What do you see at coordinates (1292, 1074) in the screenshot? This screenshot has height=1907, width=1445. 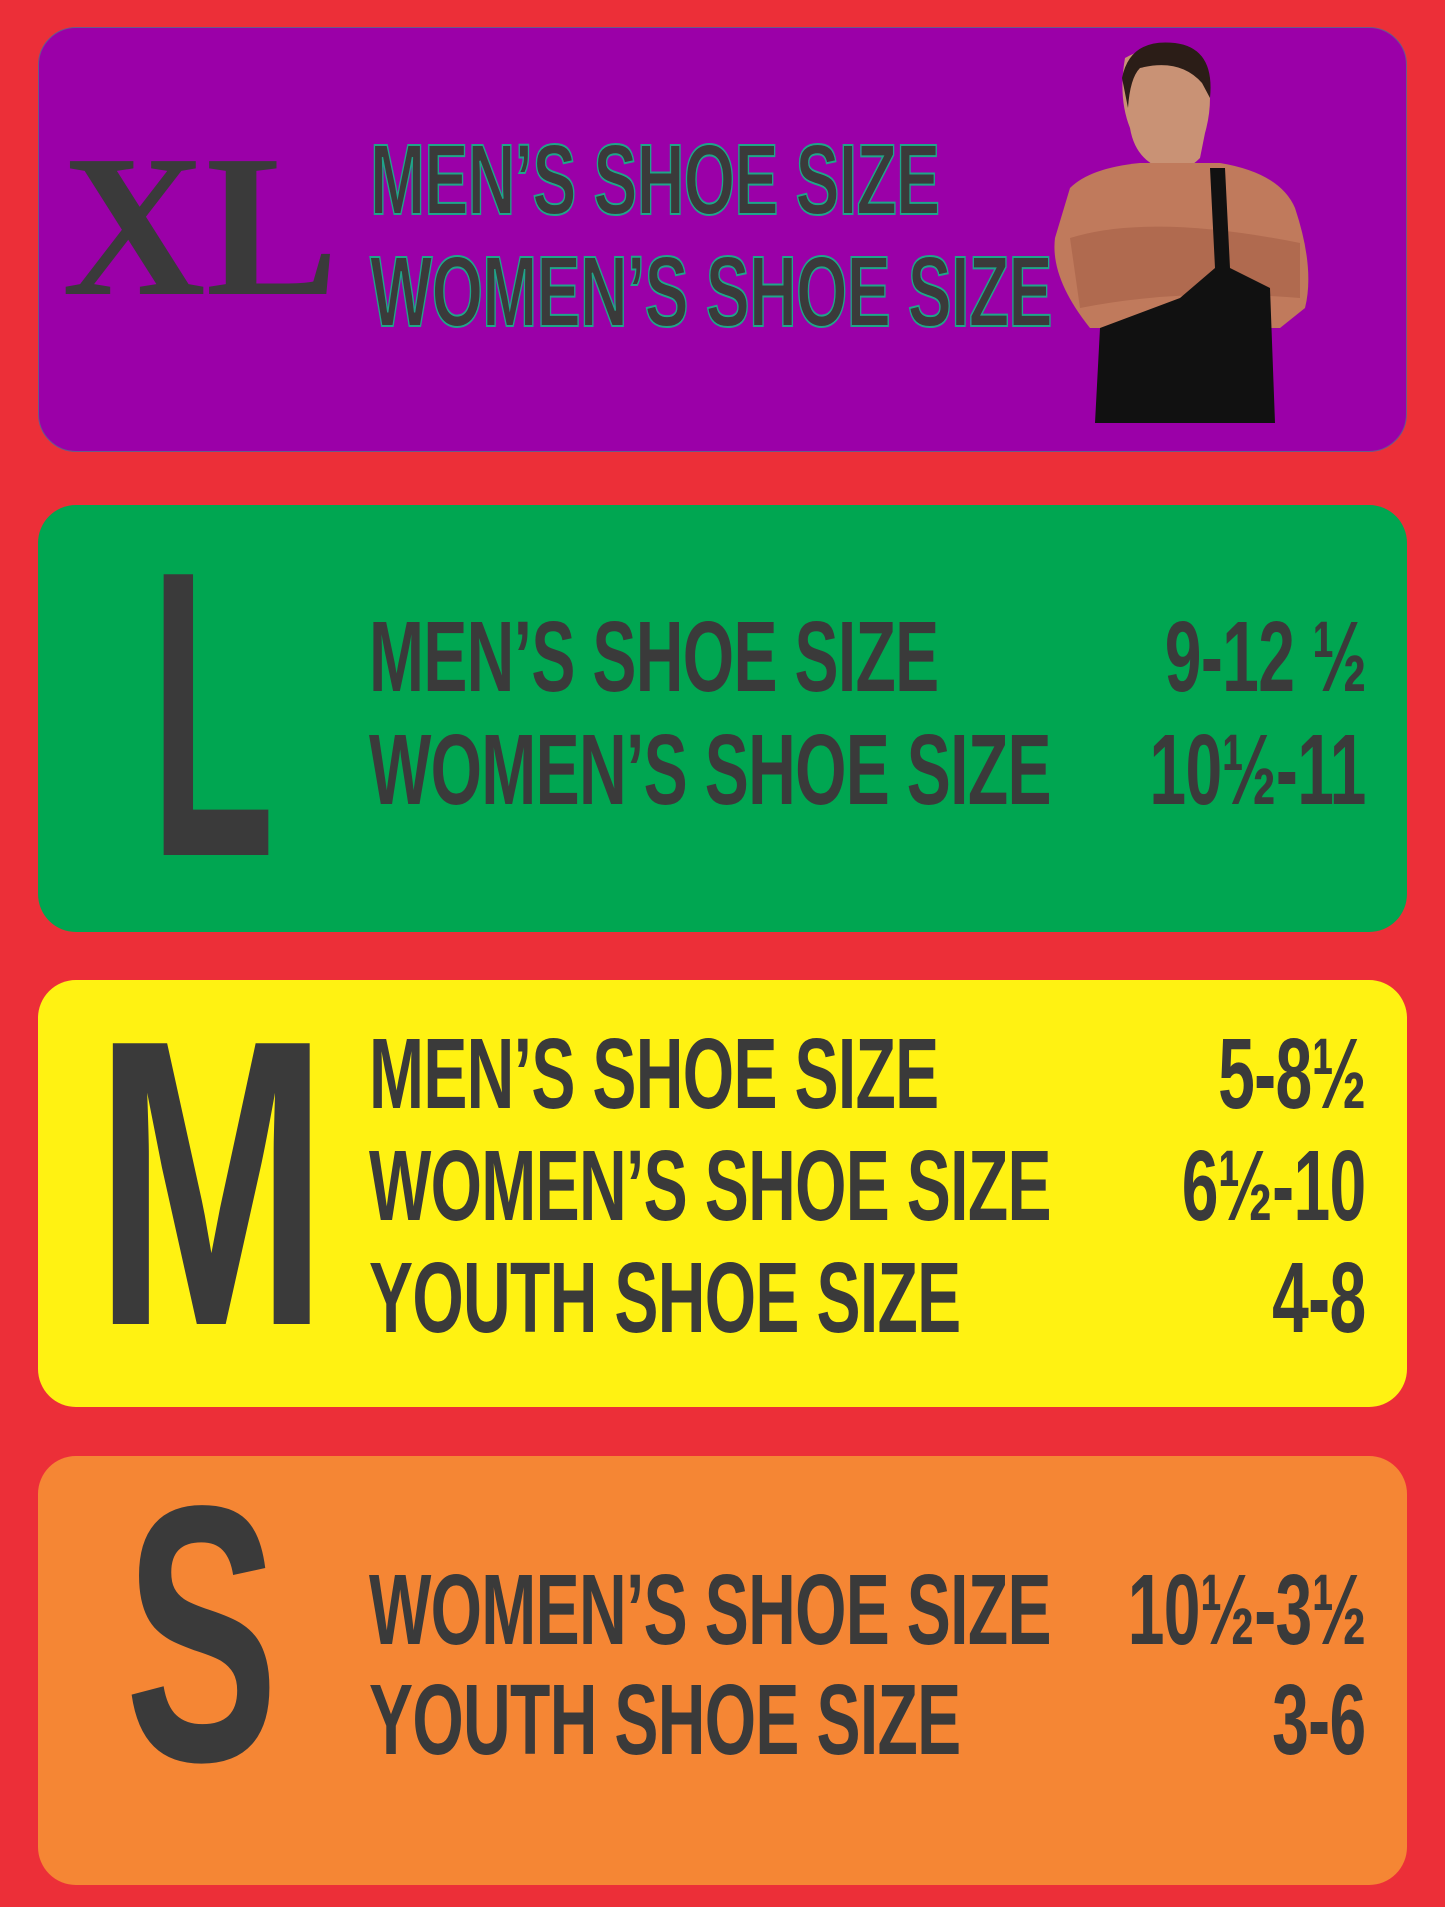 I see `size-value: 5-8½` at bounding box center [1292, 1074].